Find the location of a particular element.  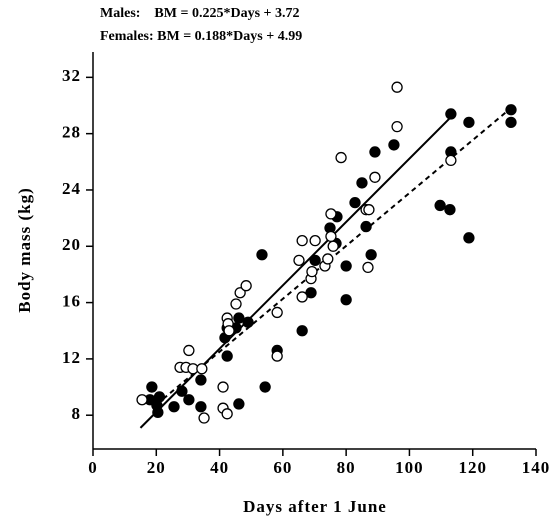

x-tick-label: 40 is located at coordinates (219, 467).